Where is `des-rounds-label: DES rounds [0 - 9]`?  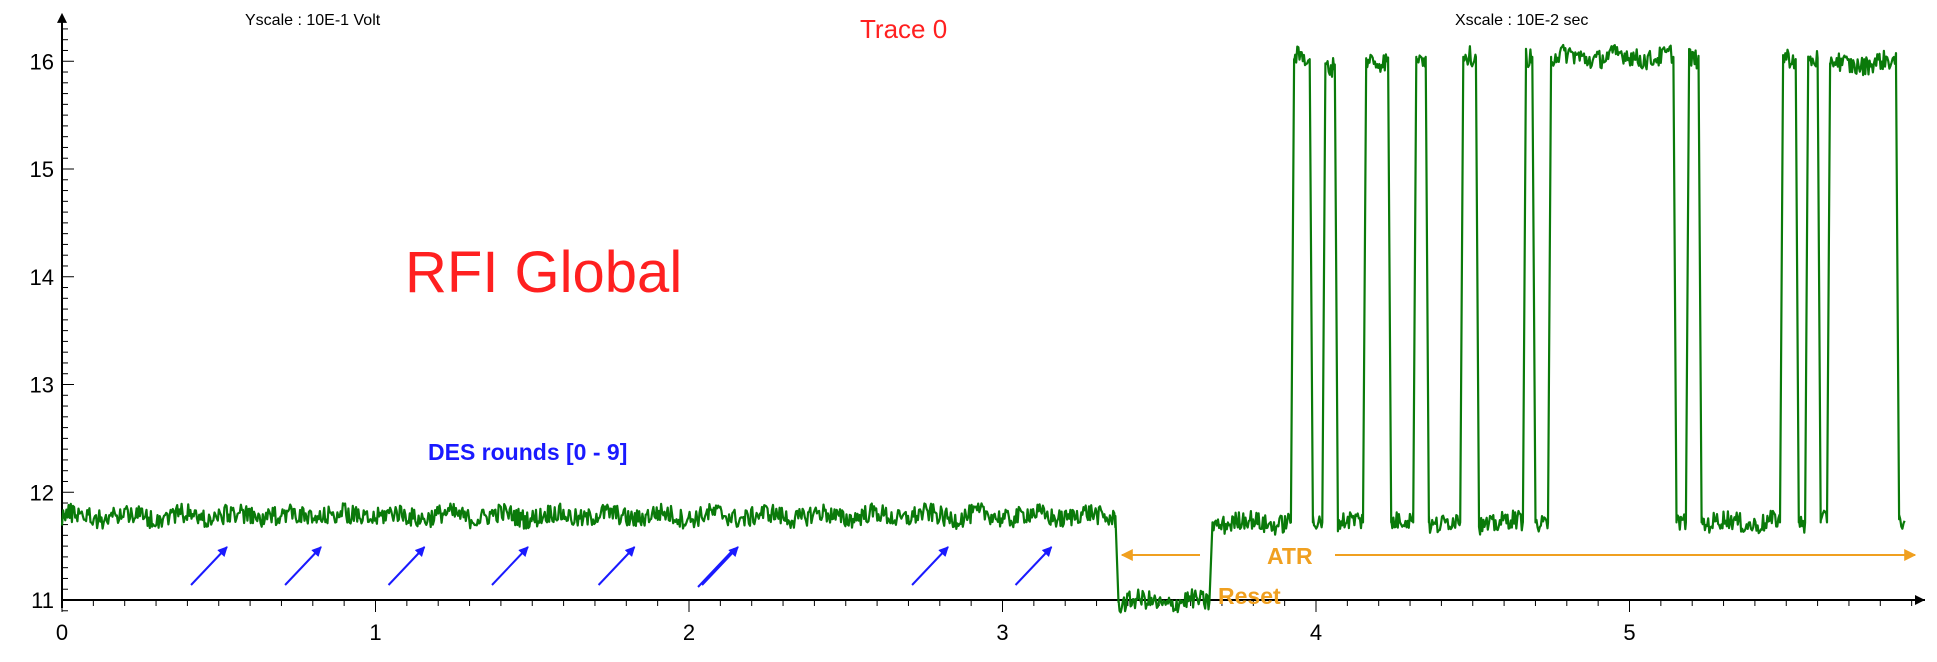 des-rounds-label: DES rounds [0 - 9] is located at coordinates (527, 452).